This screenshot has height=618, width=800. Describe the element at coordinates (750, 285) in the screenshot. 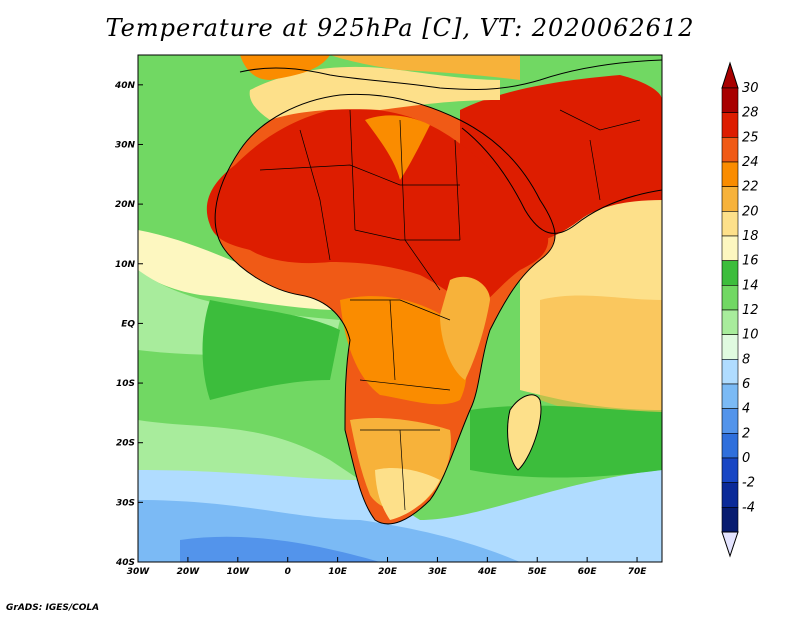

I see `colorbar-label: 14` at that location.